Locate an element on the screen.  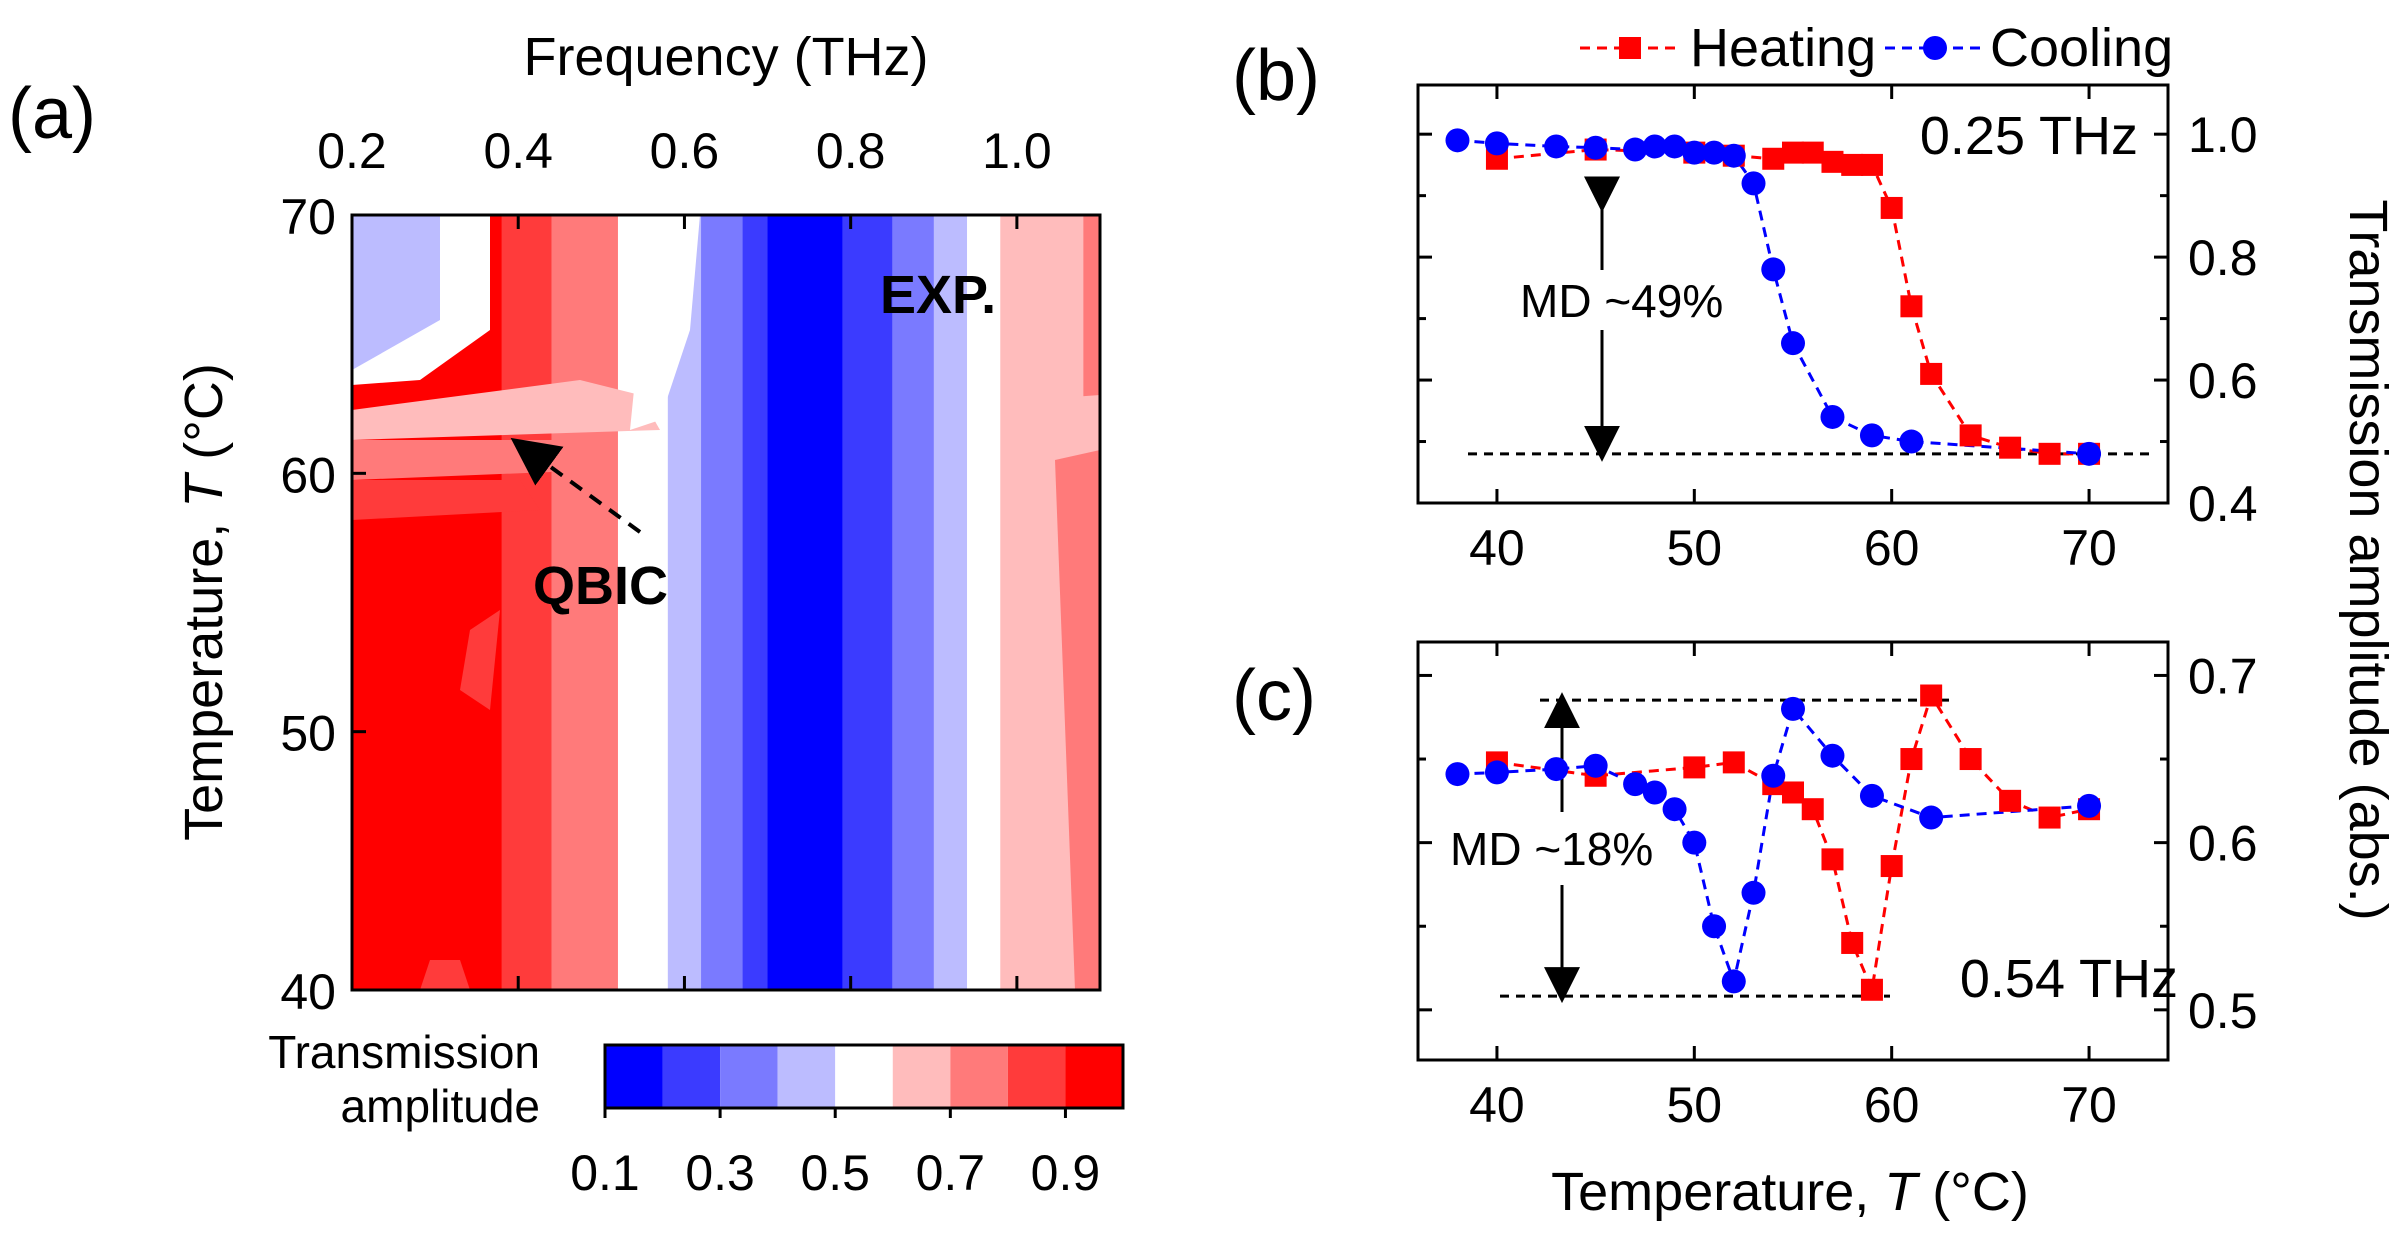
legend: Heating Cooling is located at coordinates (1876, 48).